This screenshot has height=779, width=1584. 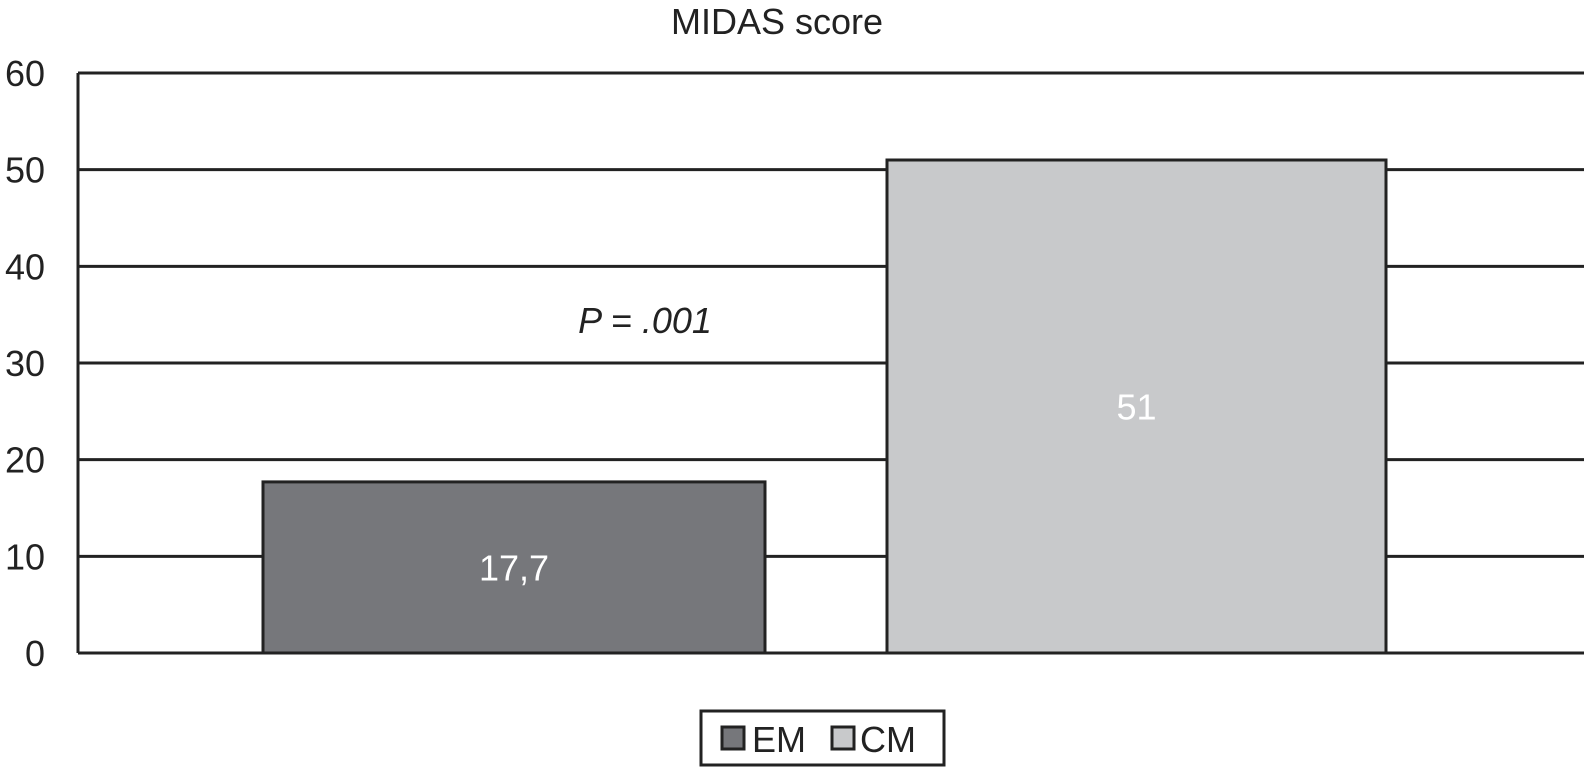 I want to click on data-label: 17,7, so click(x=514, y=567).